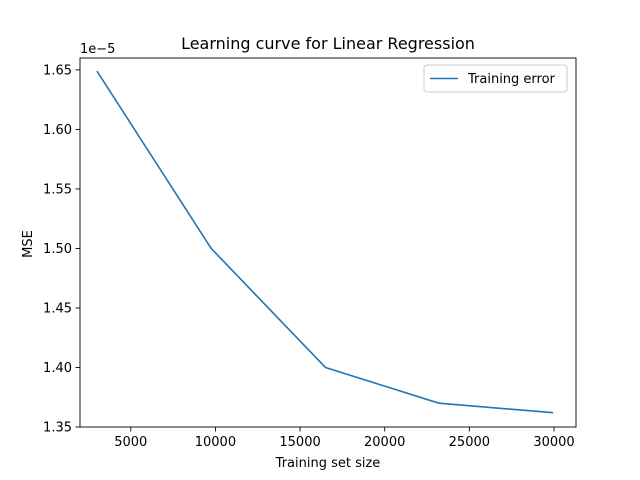  What do you see at coordinates (384, 442) in the screenshot?
I see `x-tick-label-3: 20000` at bounding box center [384, 442].